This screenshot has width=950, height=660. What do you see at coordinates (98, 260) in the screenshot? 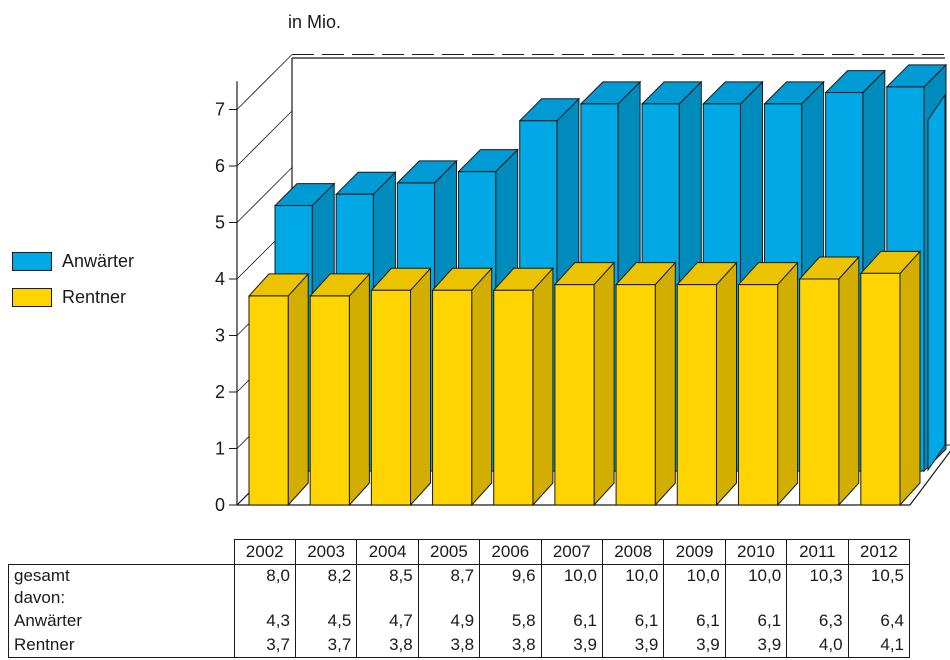
I see `legend-label-anwaerter: Anwärter` at bounding box center [98, 260].